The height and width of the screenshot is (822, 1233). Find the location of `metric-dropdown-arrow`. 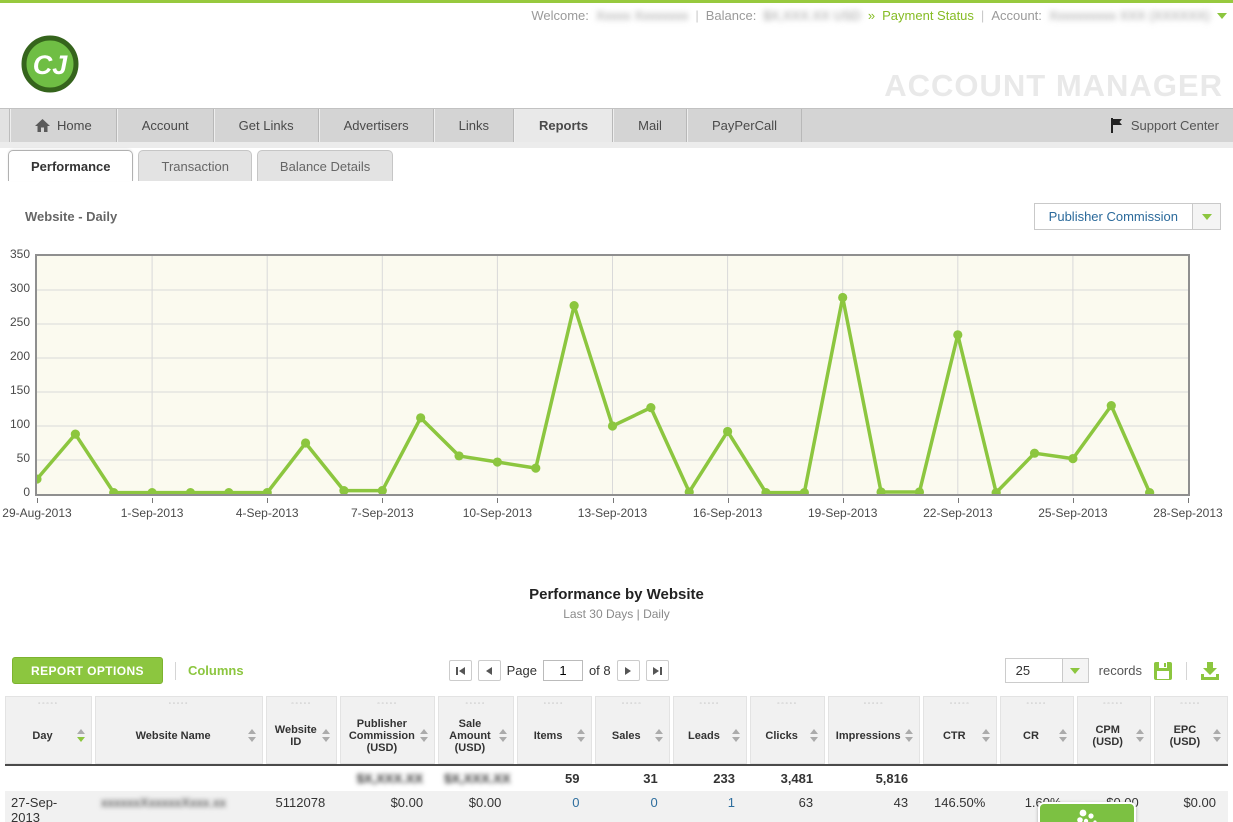

metric-dropdown-arrow is located at coordinates (1206, 216).